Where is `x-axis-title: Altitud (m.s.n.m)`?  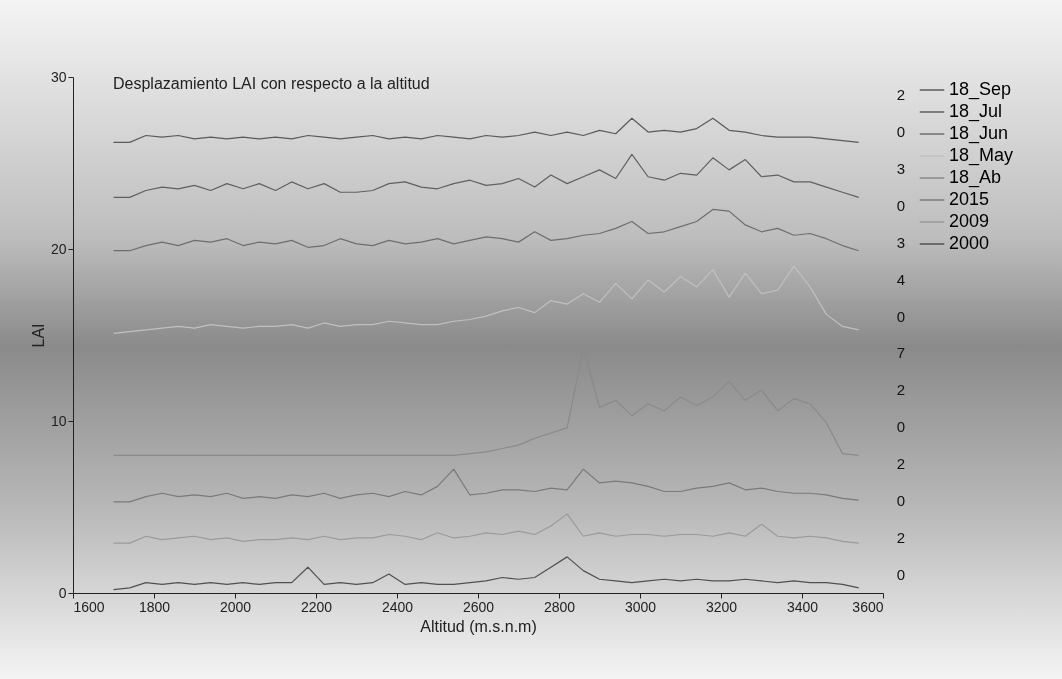 x-axis-title: Altitud (m.s.n.m) is located at coordinates (478, 626).